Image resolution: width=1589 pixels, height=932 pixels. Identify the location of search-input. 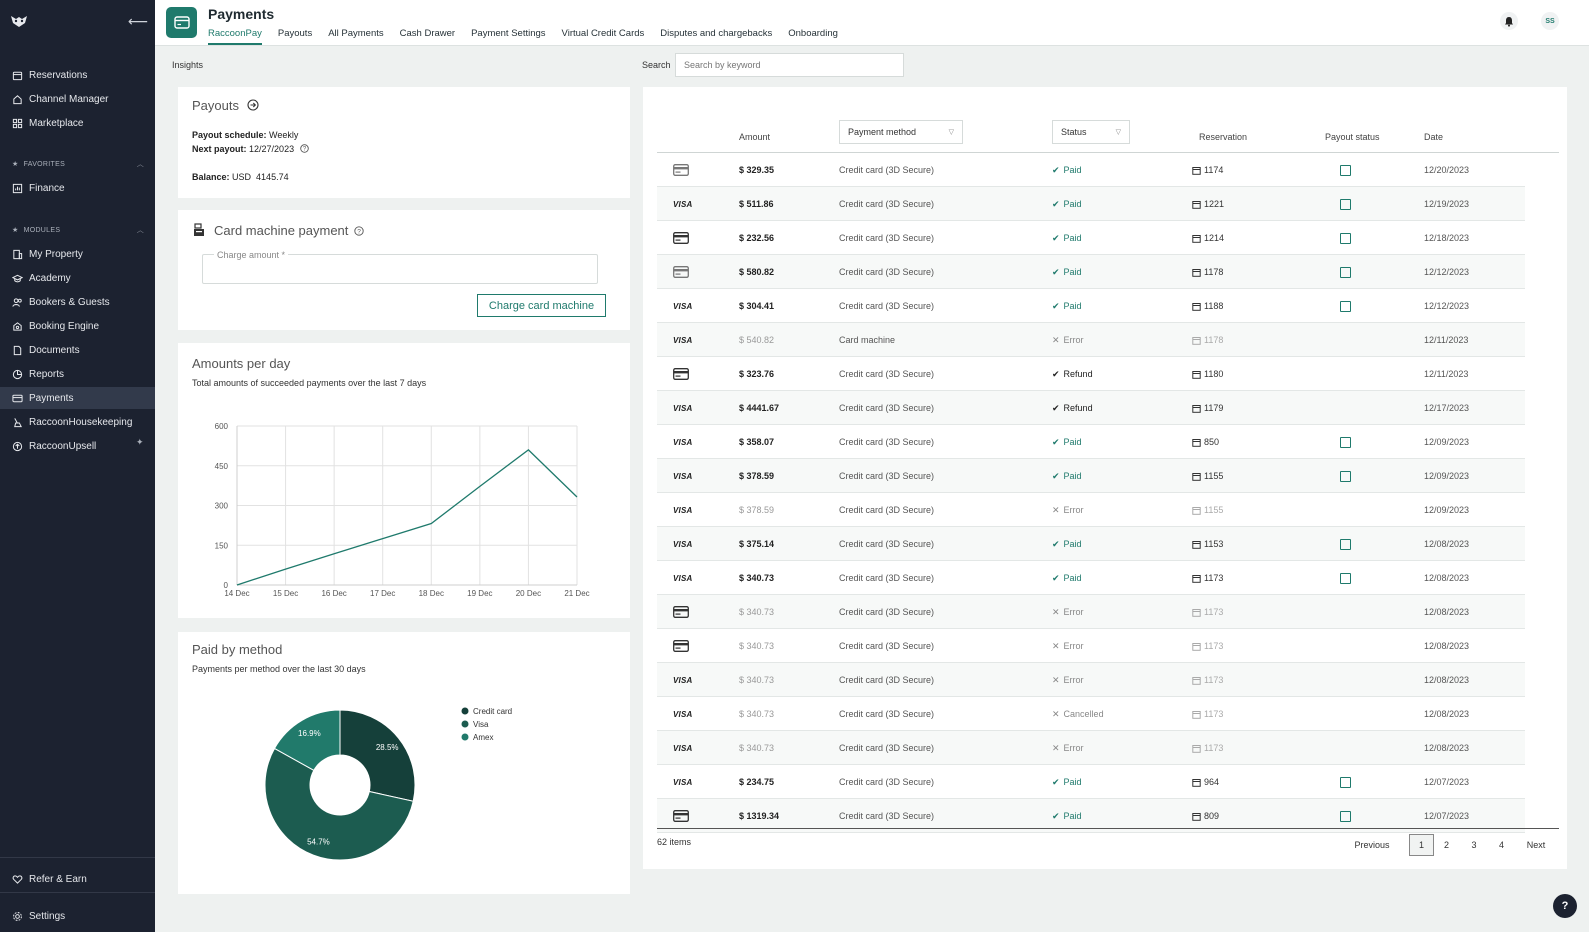
(789, 65).